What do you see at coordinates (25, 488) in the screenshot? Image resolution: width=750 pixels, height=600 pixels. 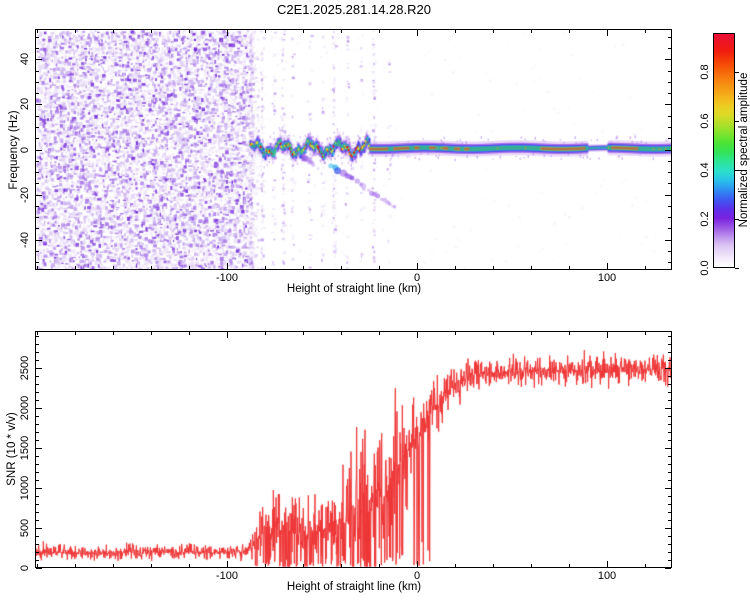 I see `y-tick-label: 1000` at bounding box center [25, 488].